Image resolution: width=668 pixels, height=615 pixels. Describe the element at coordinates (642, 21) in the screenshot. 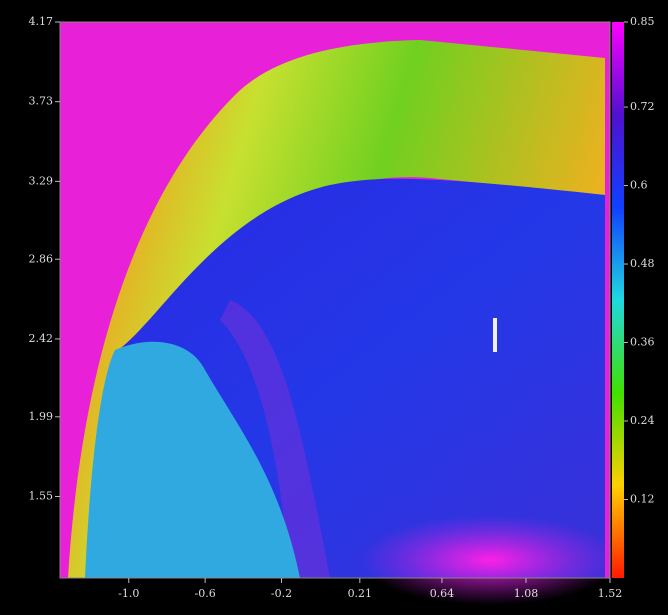

I see `colorbar-tick-label: 0.85` at that location.